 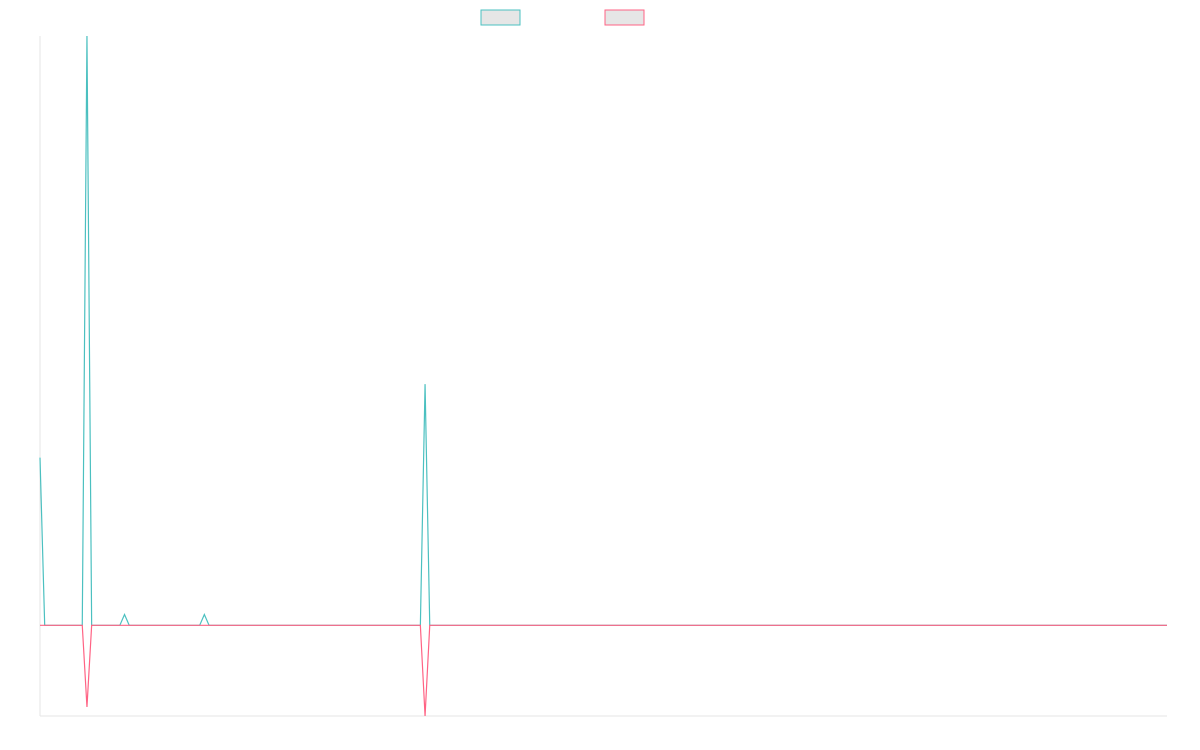 What do you see at coordinates (603, 670) in the screenshot?
I see `series-line` at bounding box center [603, 670].